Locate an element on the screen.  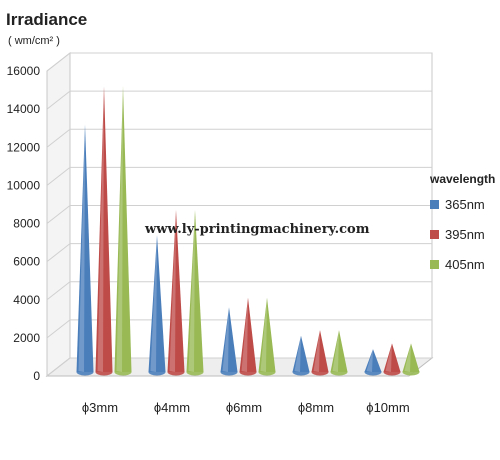
y-tick-label: 14000 is located at coordinates (24, 109).